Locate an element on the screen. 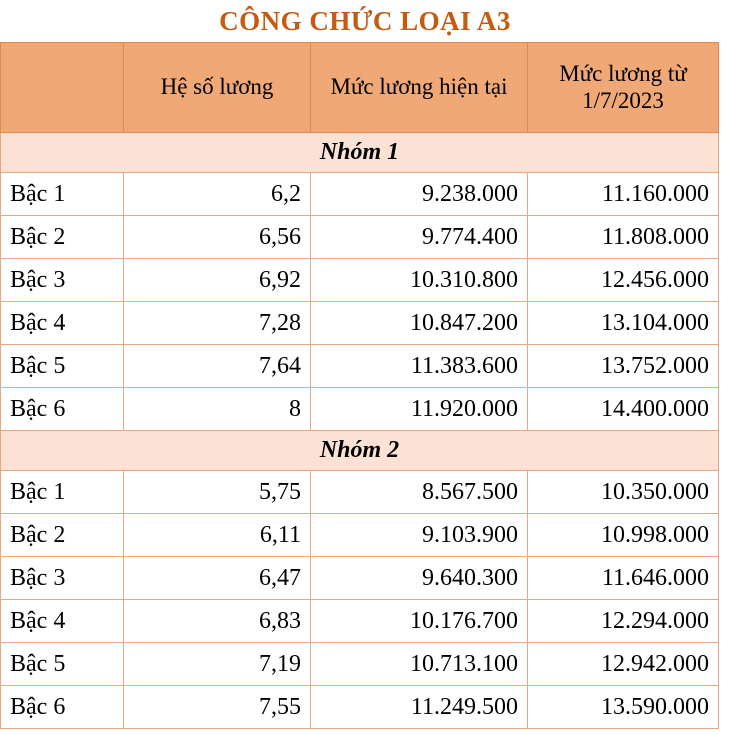  table-row: Bậc 3 6,92 10.310.800 12.456.000 is located at coordinates (359, 280).